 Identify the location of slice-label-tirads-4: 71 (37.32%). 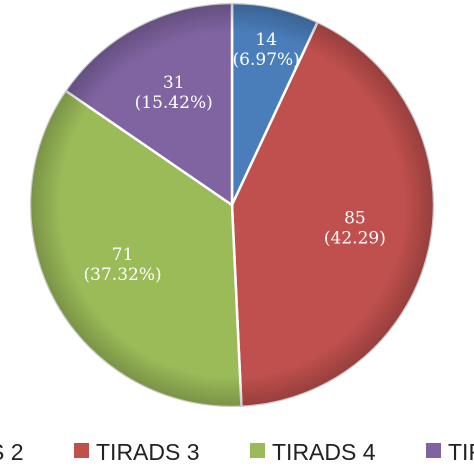
(123, 265).